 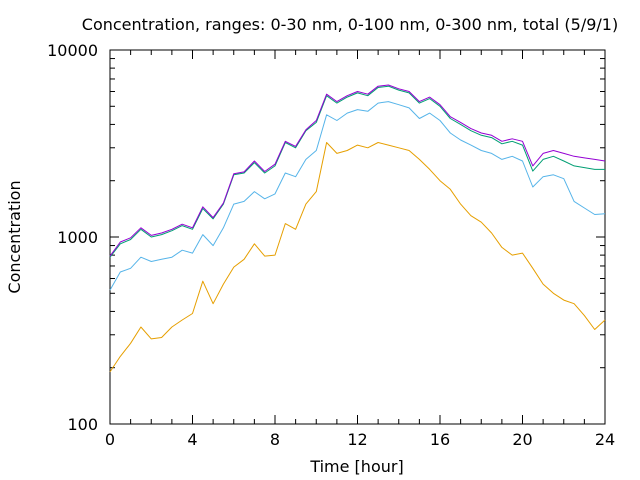 What do you see at coordinates (14, 236) in the screenshot?
I see `y-axis-title: Concentration` at bounding box center [14, 236].